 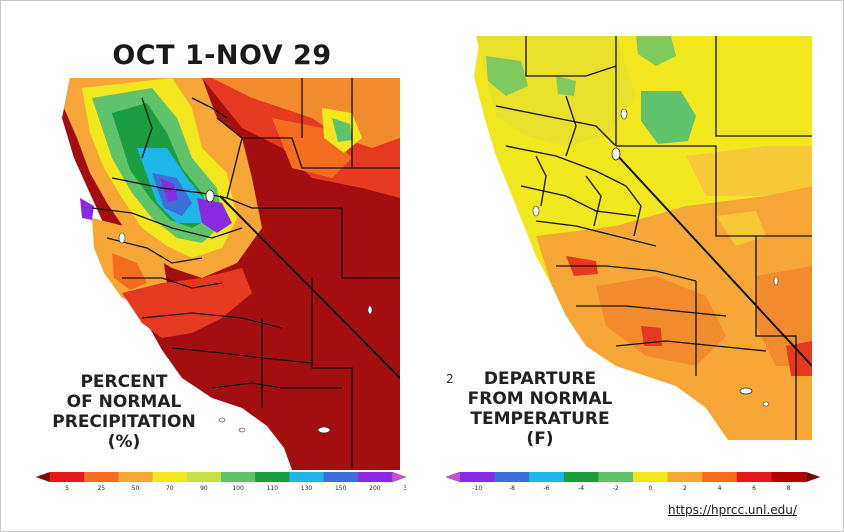 I want to click on temperature-colorbar-tick-label: 2, so click(x=685, y=488).